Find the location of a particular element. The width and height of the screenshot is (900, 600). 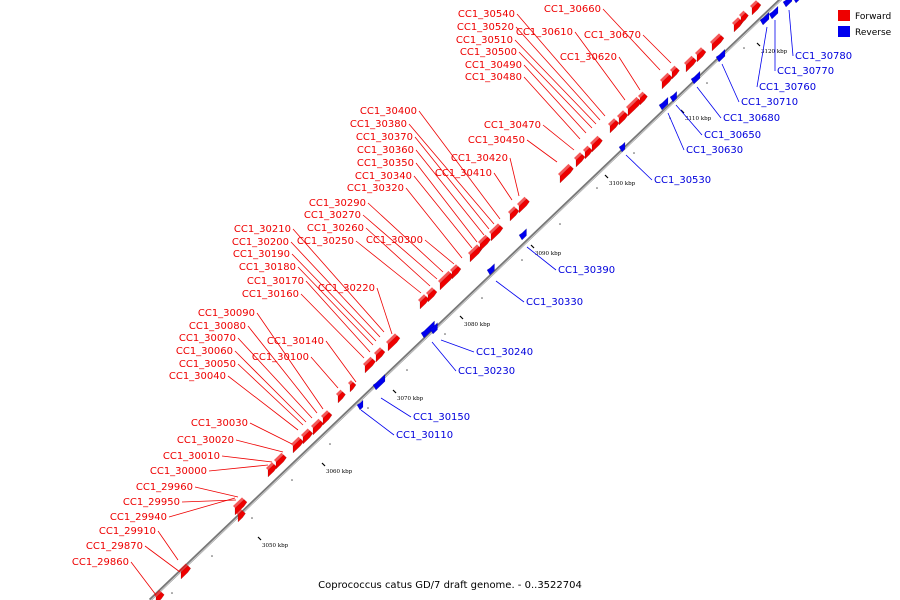

forward-gene-label: CC1_30420 is located at coordinates (479, 158).